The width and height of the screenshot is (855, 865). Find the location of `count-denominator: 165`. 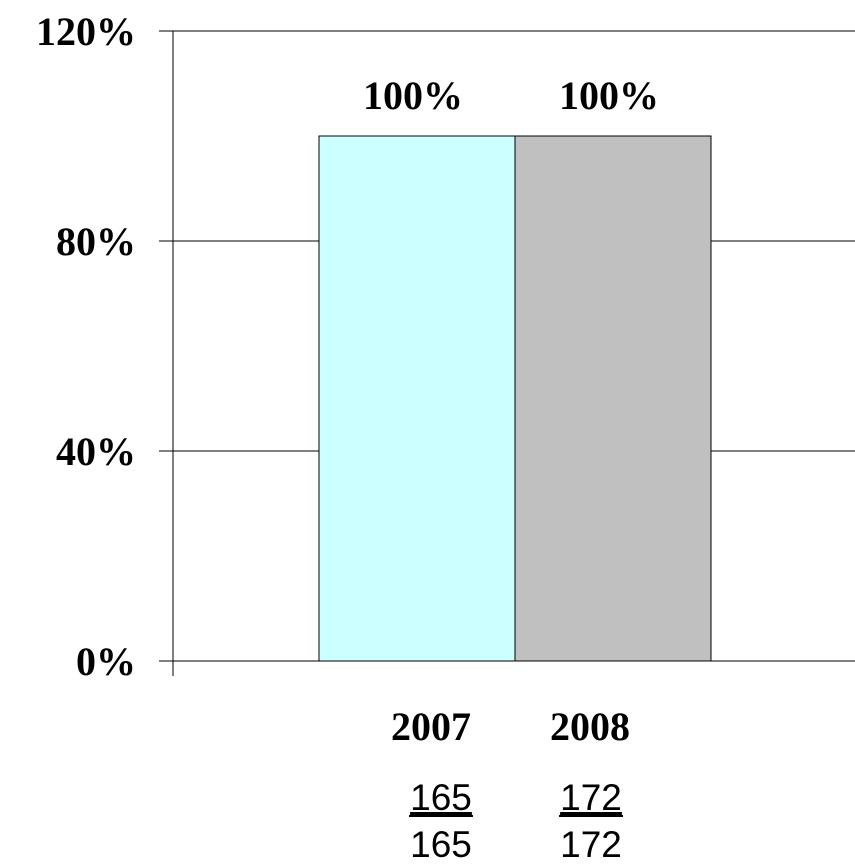

count-denominator: 165 is located at coordinates (441, 844).